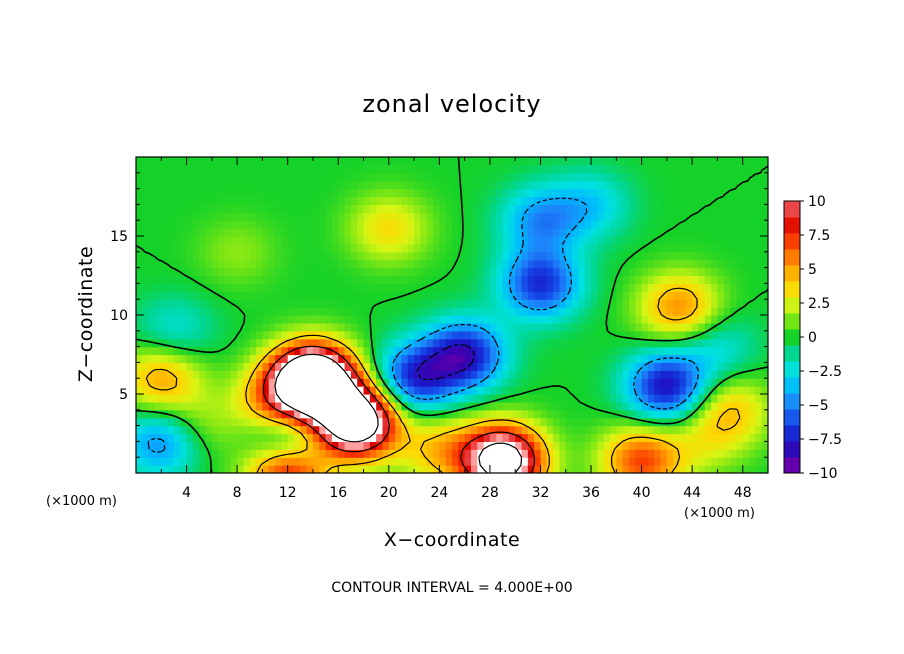  Describe the element at coordinates (642, 493) in the screenshot. I see `x-tick-label: 40` at that location.